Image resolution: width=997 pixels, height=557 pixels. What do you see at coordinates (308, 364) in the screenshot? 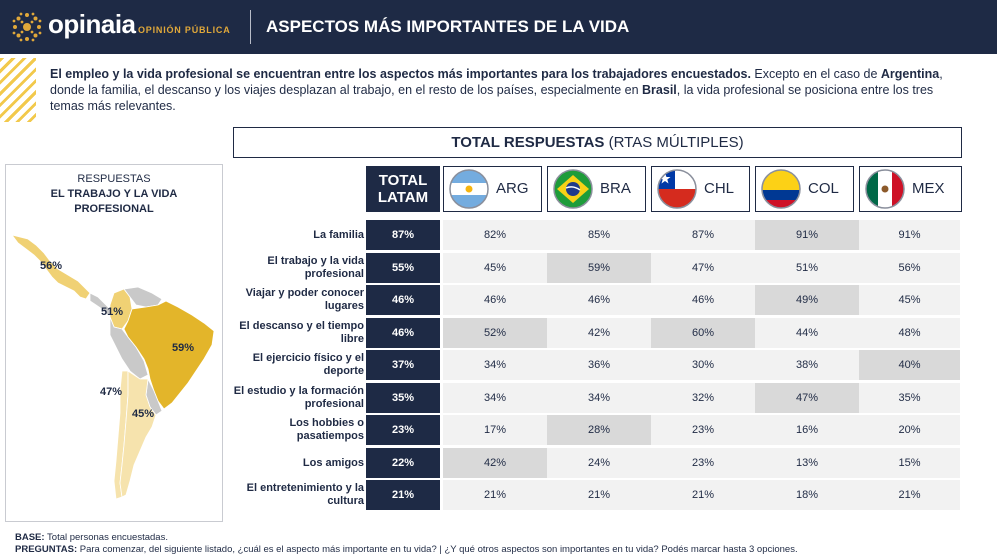
I see `row-label: El ejercicio físico y el deporte` at bounding box center [308, 364].